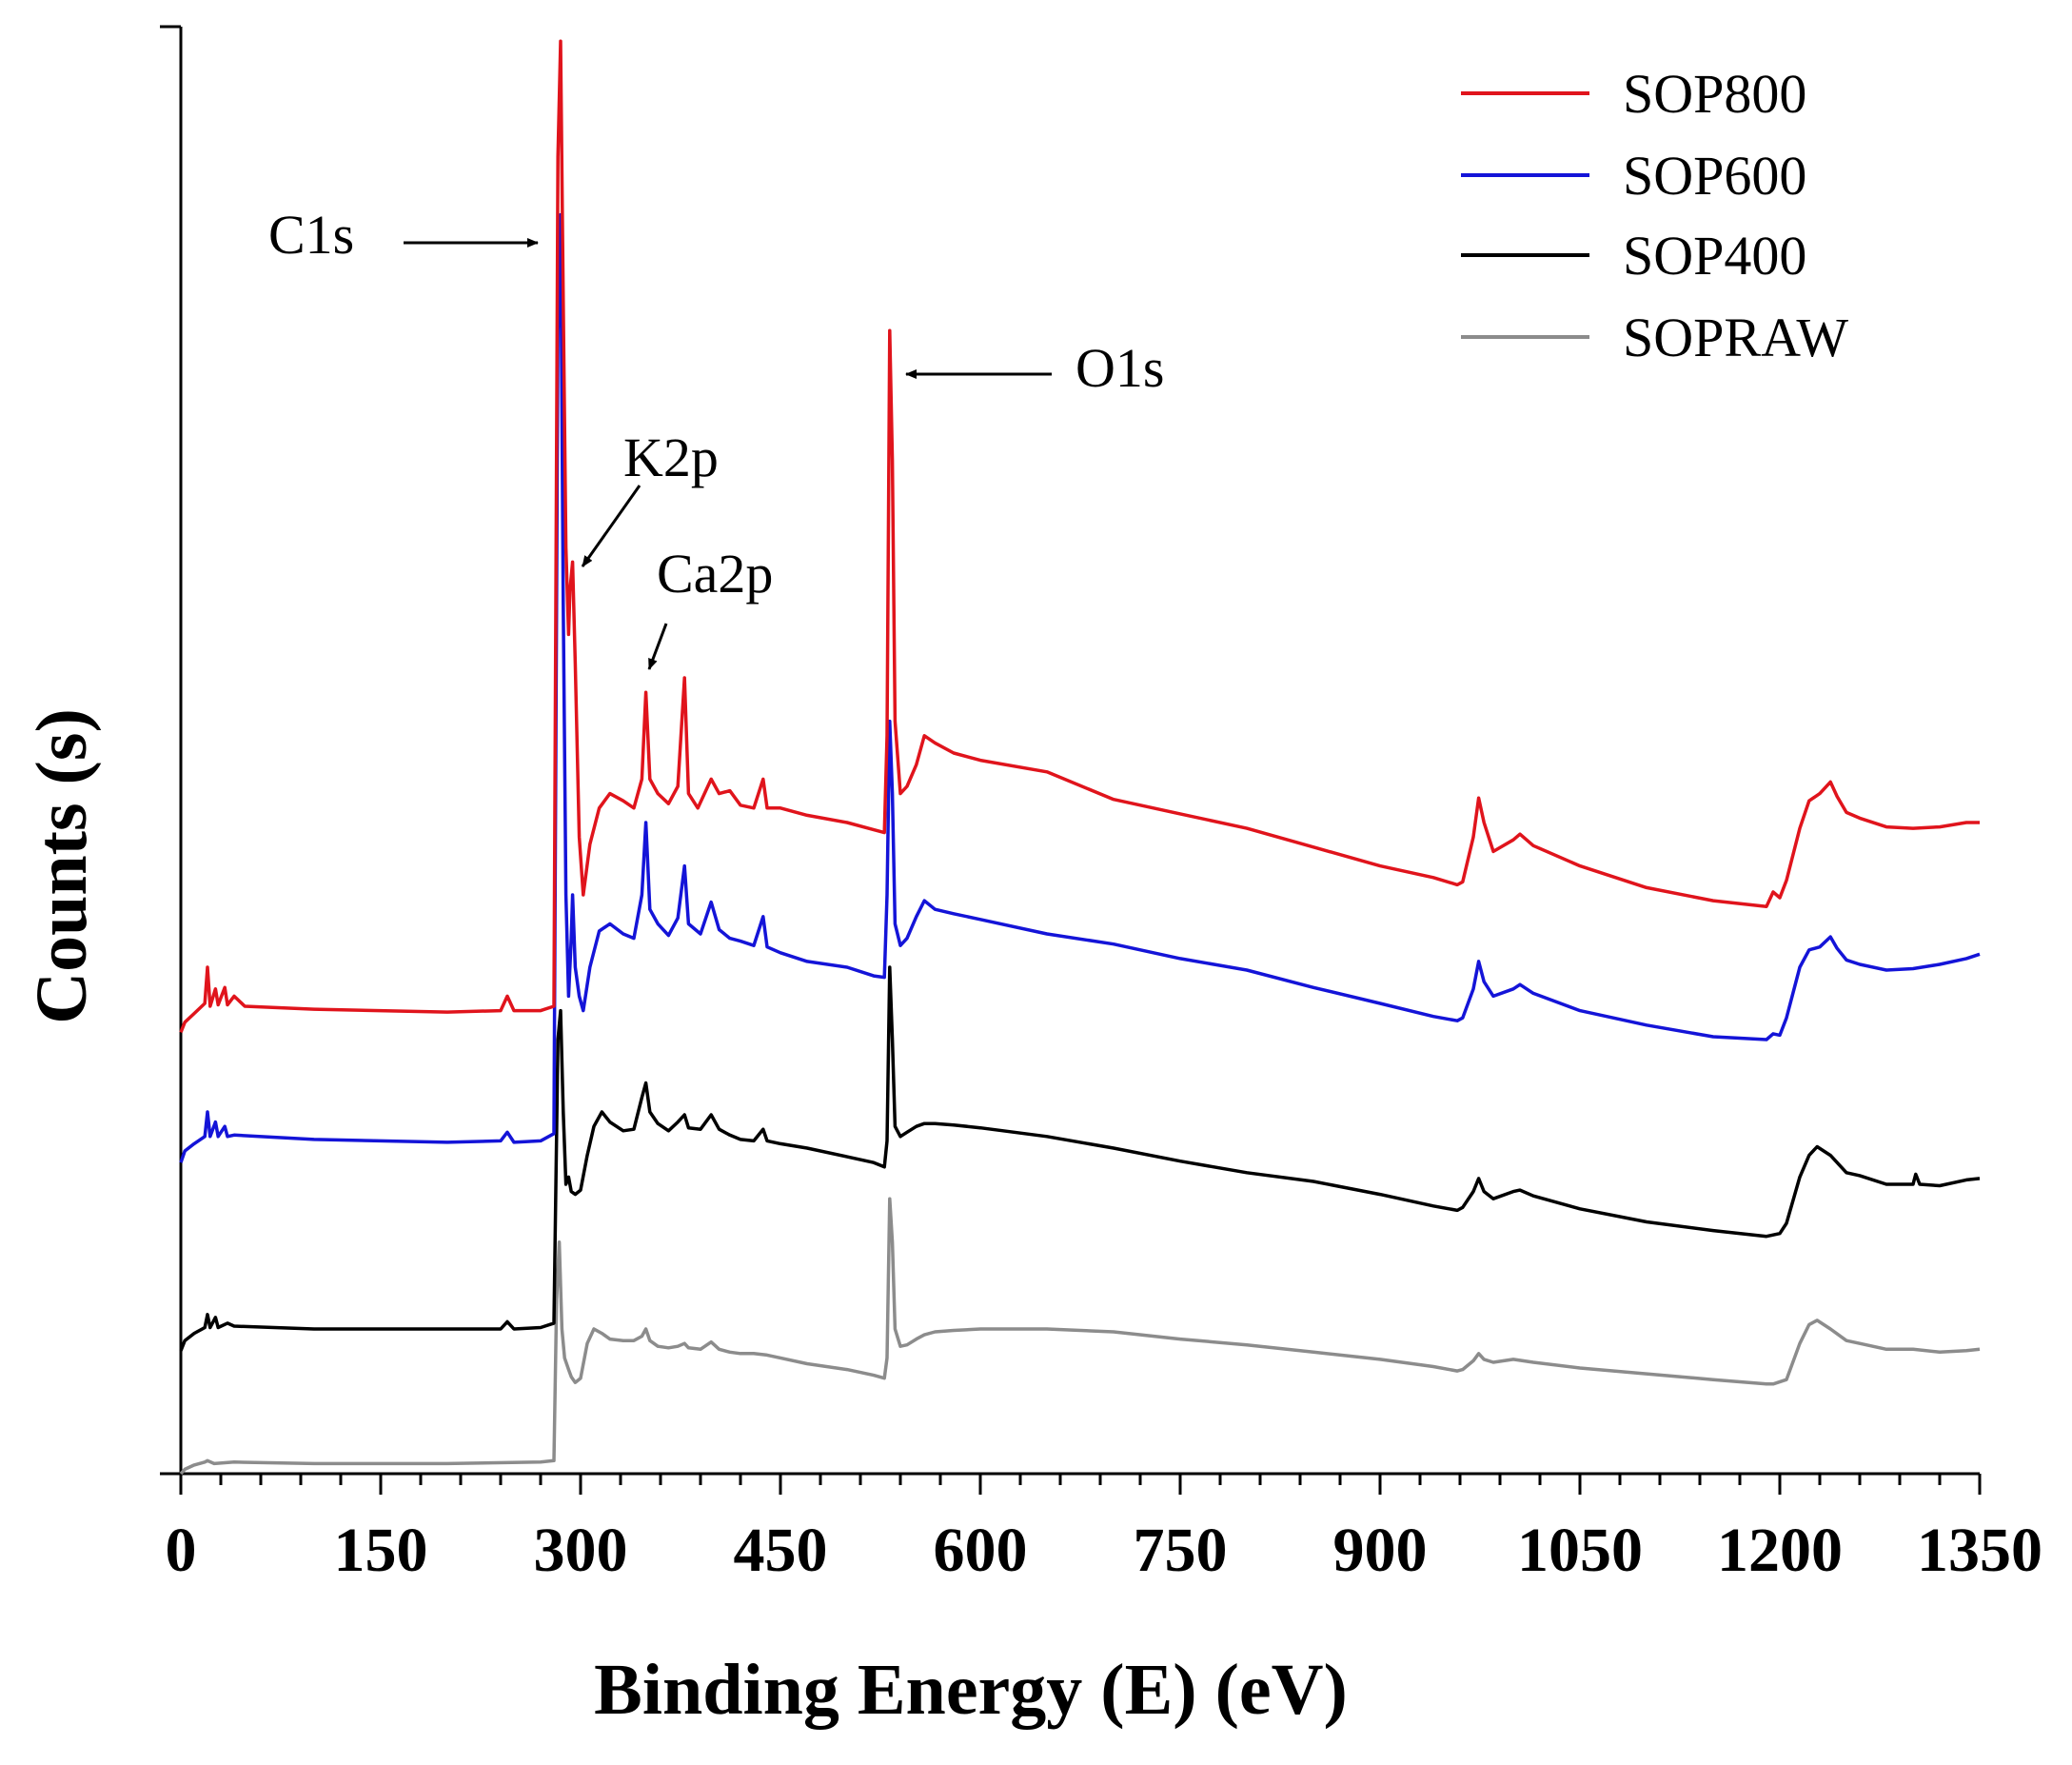 Image resolution: width=2072 pixels, height=1765 pixels. I want to click on annotation-ca2p: Ca2p, so click(715, 574).